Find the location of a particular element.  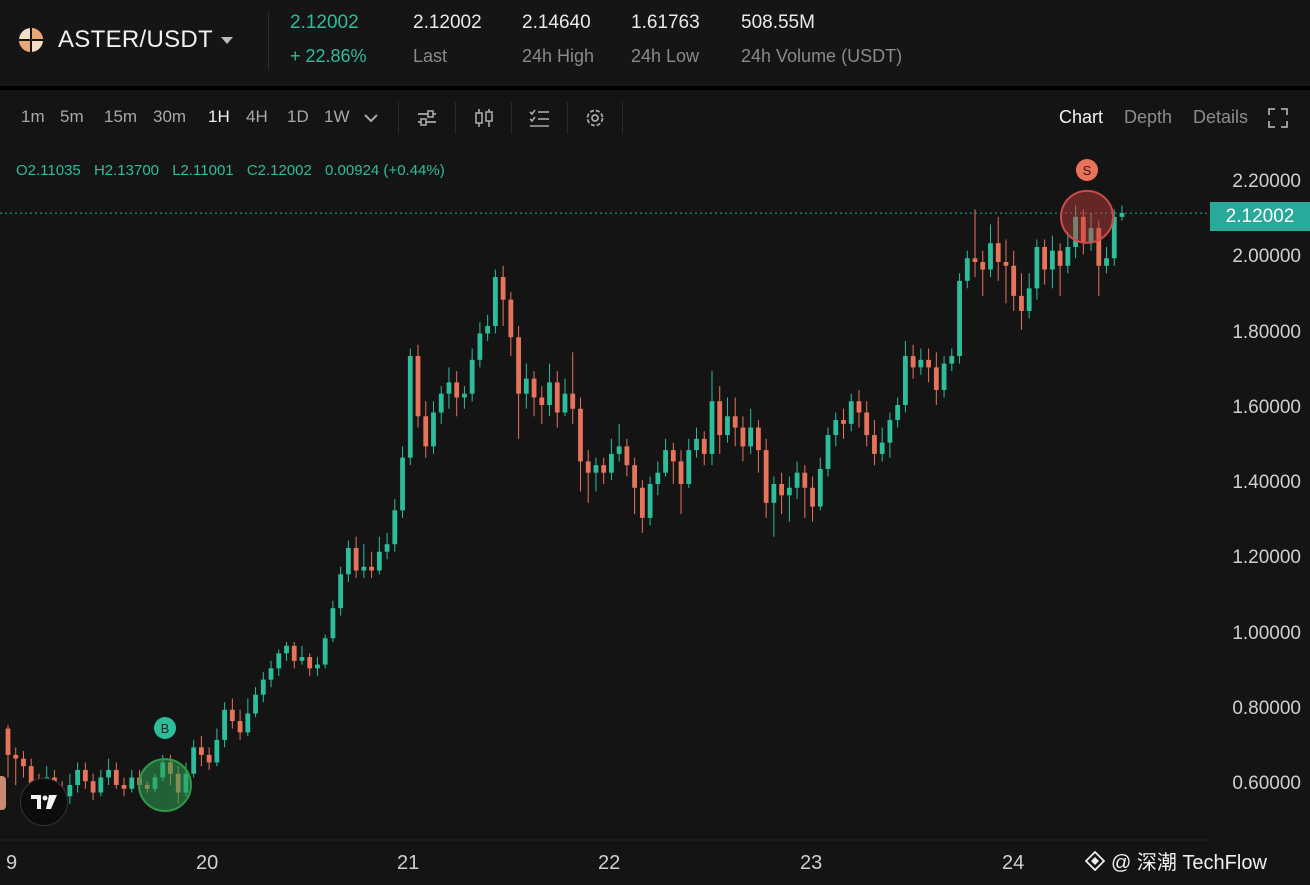

tab-details: Details is located at coordinates (1221, 117).